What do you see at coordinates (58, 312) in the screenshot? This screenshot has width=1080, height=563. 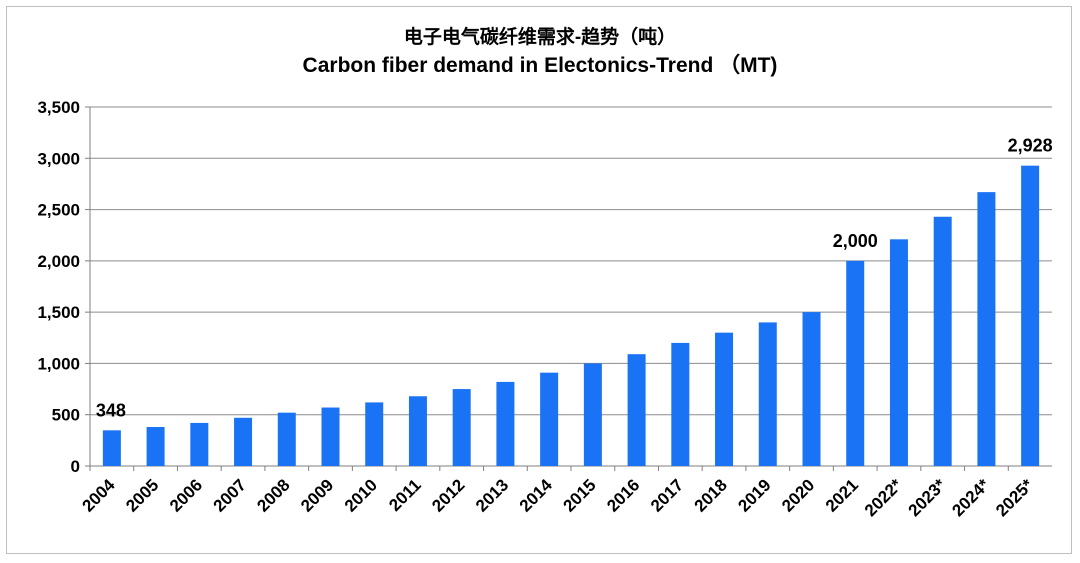 I see `y-tick-label: 1,500` at bounding box center [58, 312].